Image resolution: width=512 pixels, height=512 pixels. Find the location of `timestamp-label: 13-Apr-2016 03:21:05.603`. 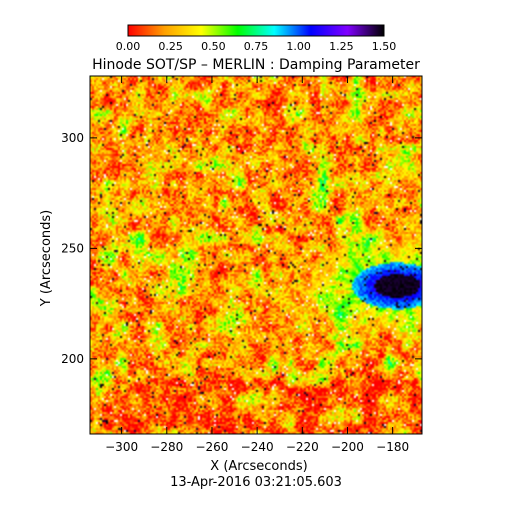

timestamp-label: 13-Apr-2016 03:21:05.603 is located at coordinates (256, 482).